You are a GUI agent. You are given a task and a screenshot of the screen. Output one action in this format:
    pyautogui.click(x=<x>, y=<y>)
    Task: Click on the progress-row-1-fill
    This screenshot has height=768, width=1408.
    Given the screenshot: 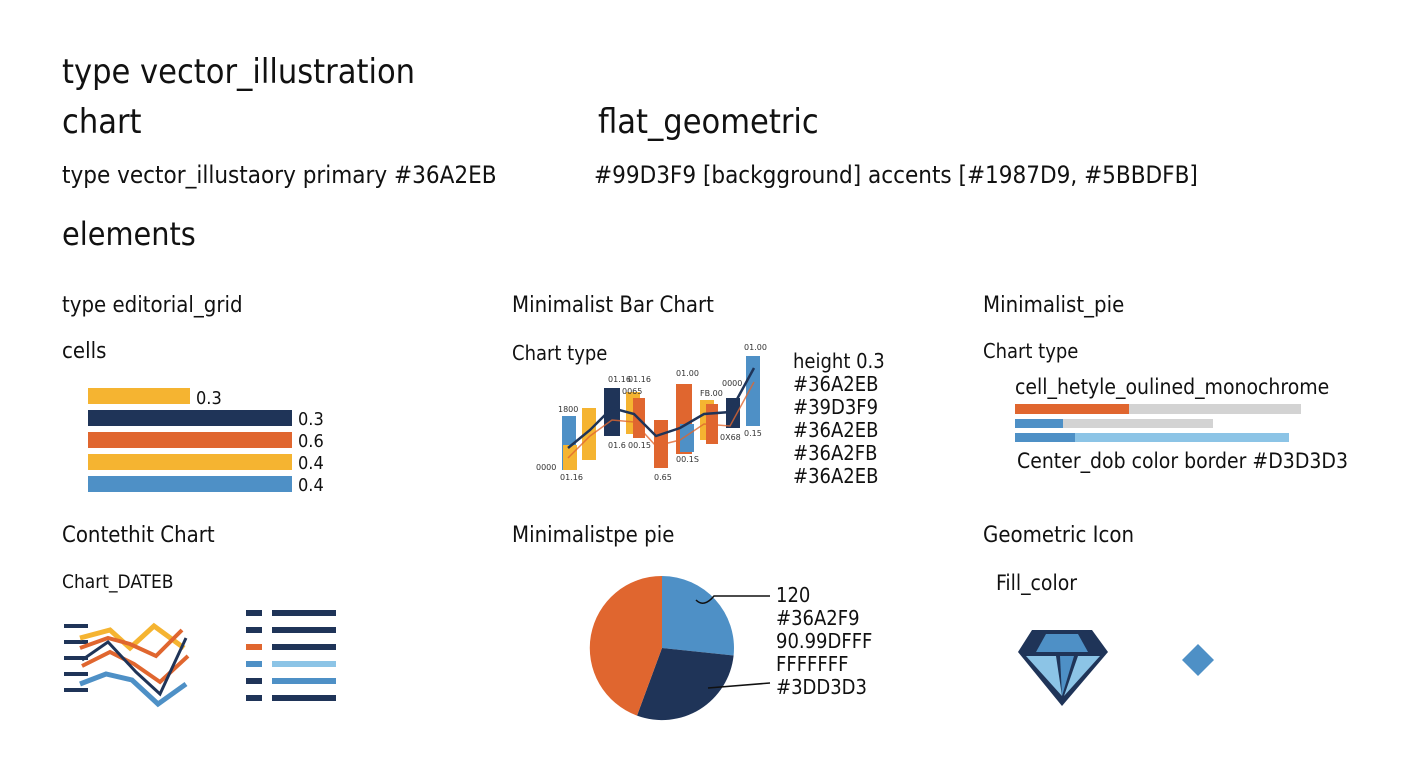 What is the action you would take?
    pyautogui.click(x=1072, y=409)
    